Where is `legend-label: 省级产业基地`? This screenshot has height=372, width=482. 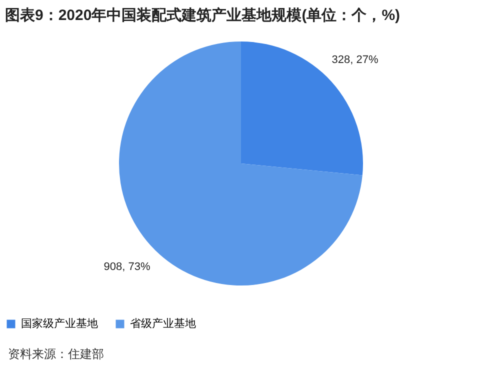
legend-label: 省级产业基地 is located at coordinates (163, 323).